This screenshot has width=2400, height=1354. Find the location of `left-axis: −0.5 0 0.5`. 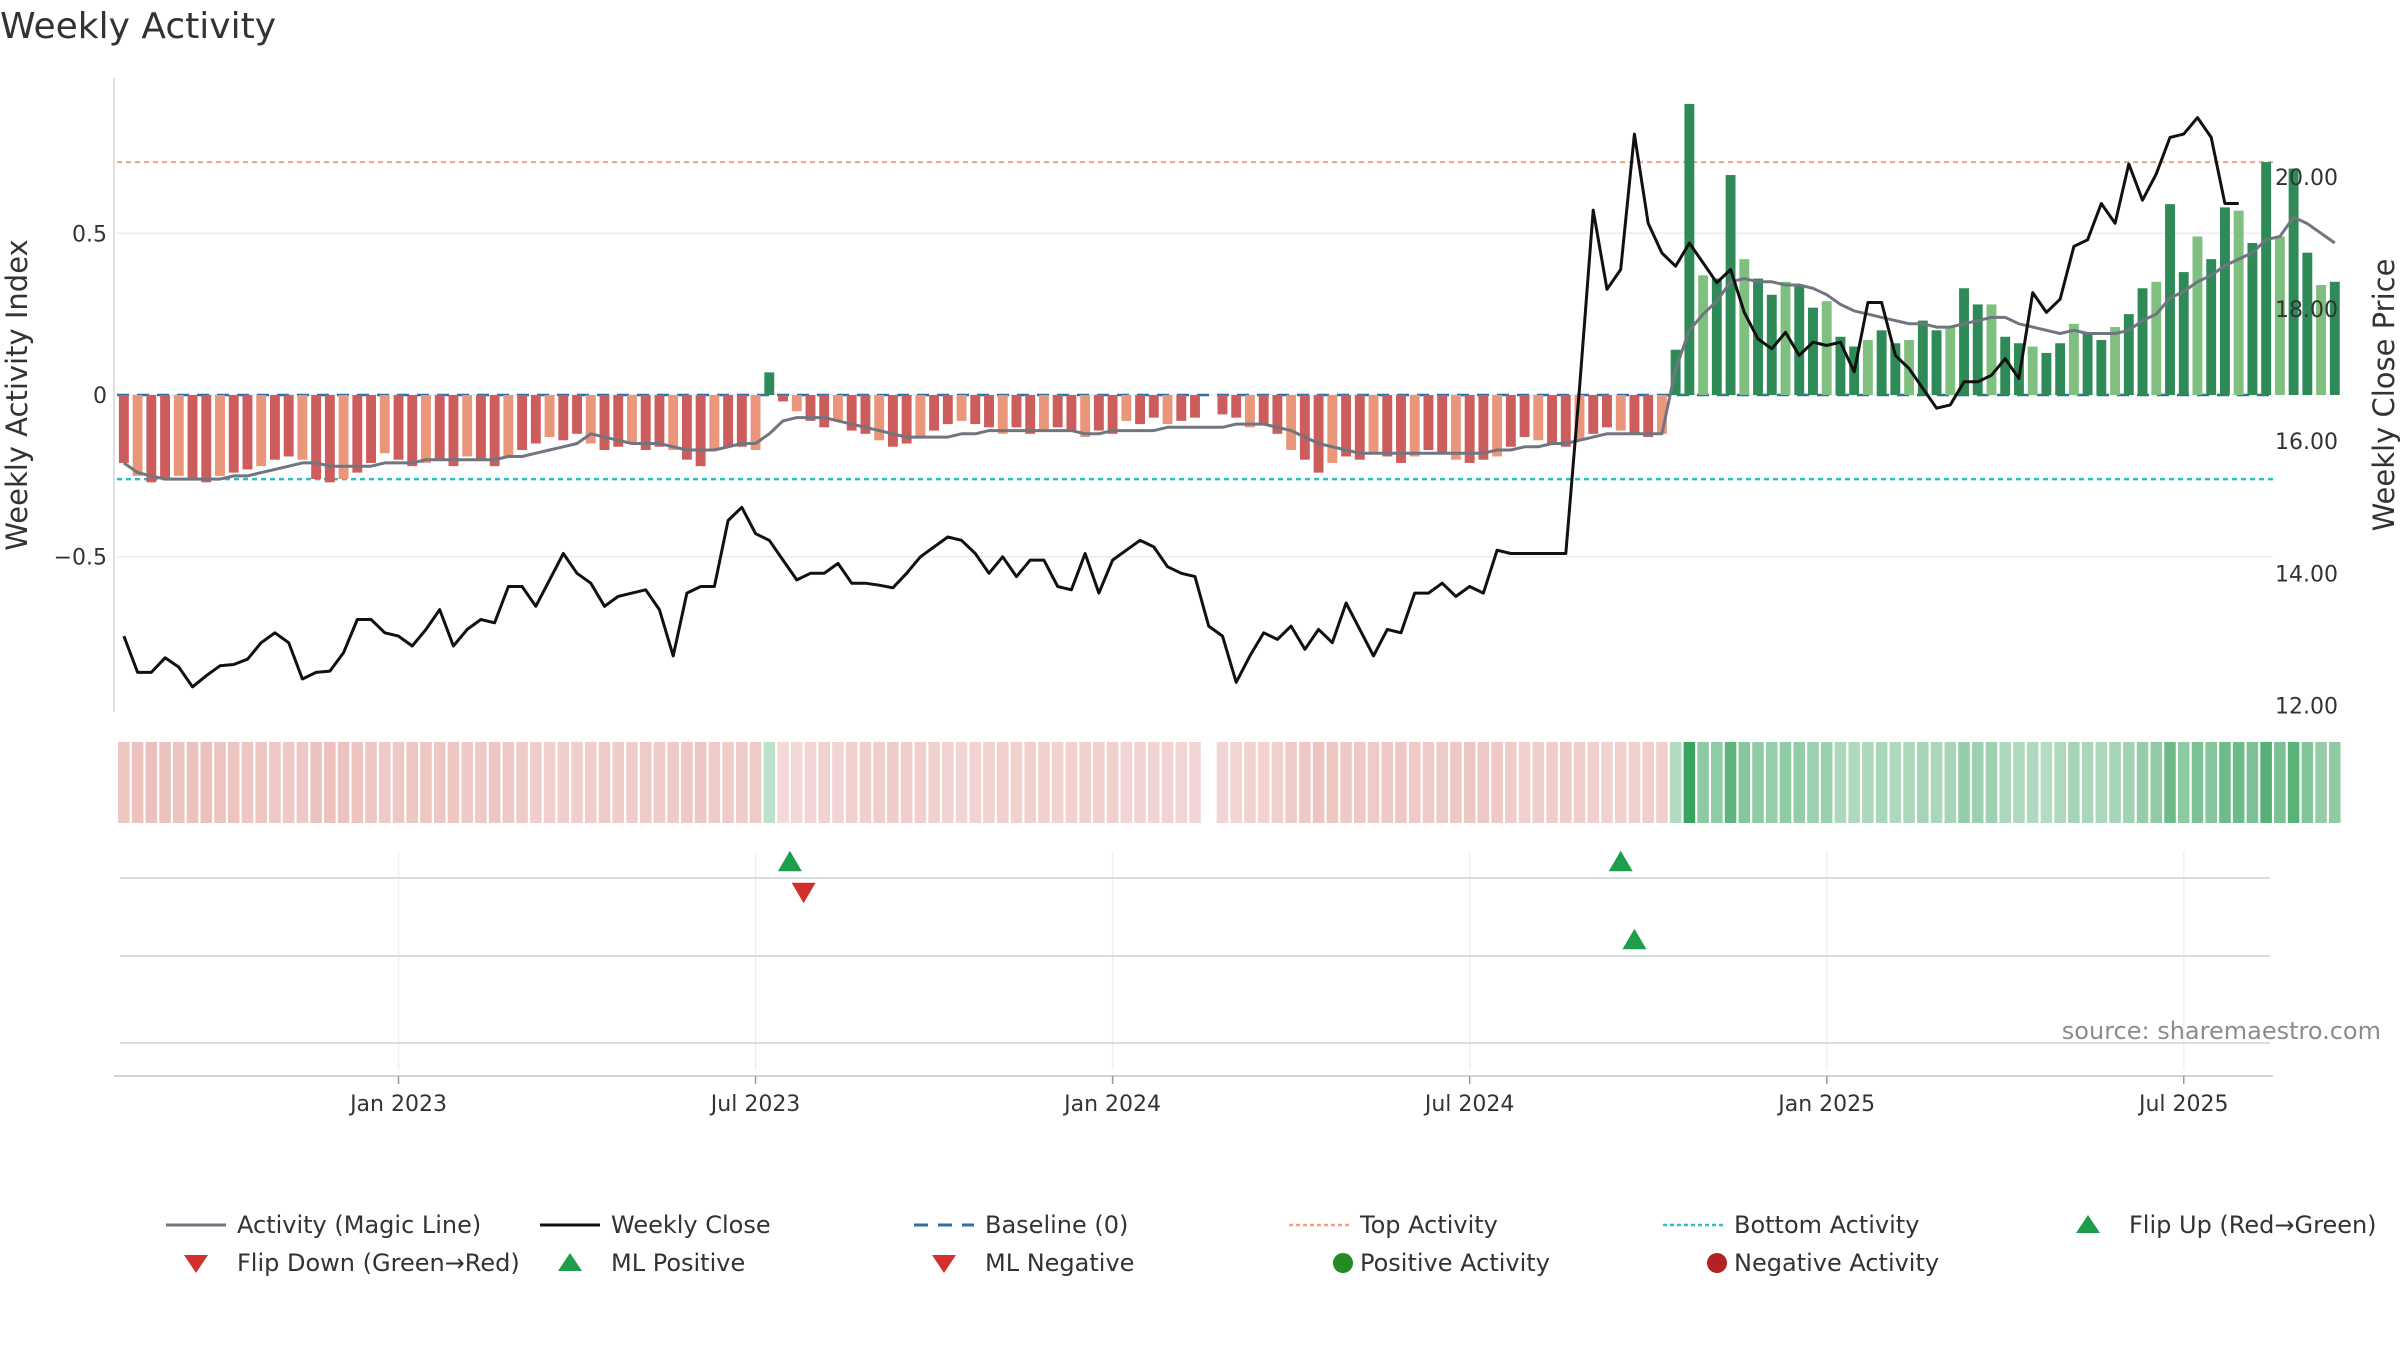

left-axis: −0.5 0 0.5 is located at coordinates (80, 396).